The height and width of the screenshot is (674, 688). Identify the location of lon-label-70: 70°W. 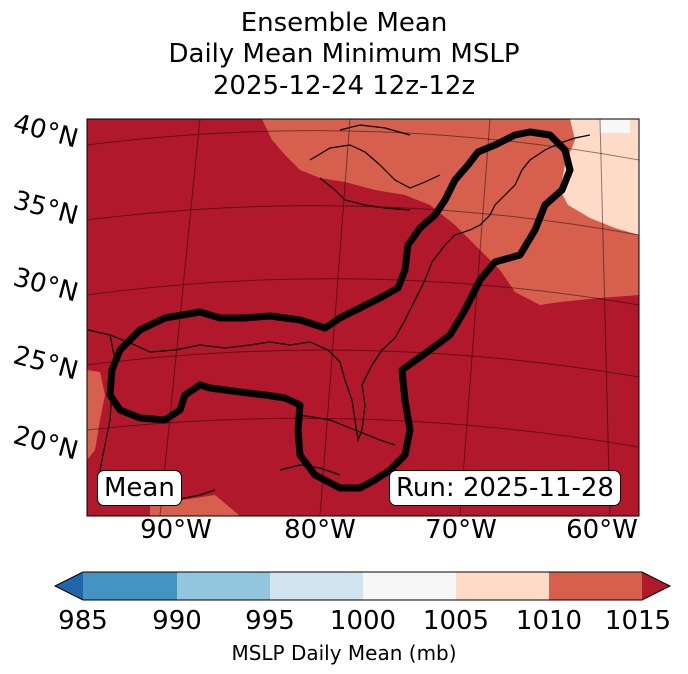
(461, 530).